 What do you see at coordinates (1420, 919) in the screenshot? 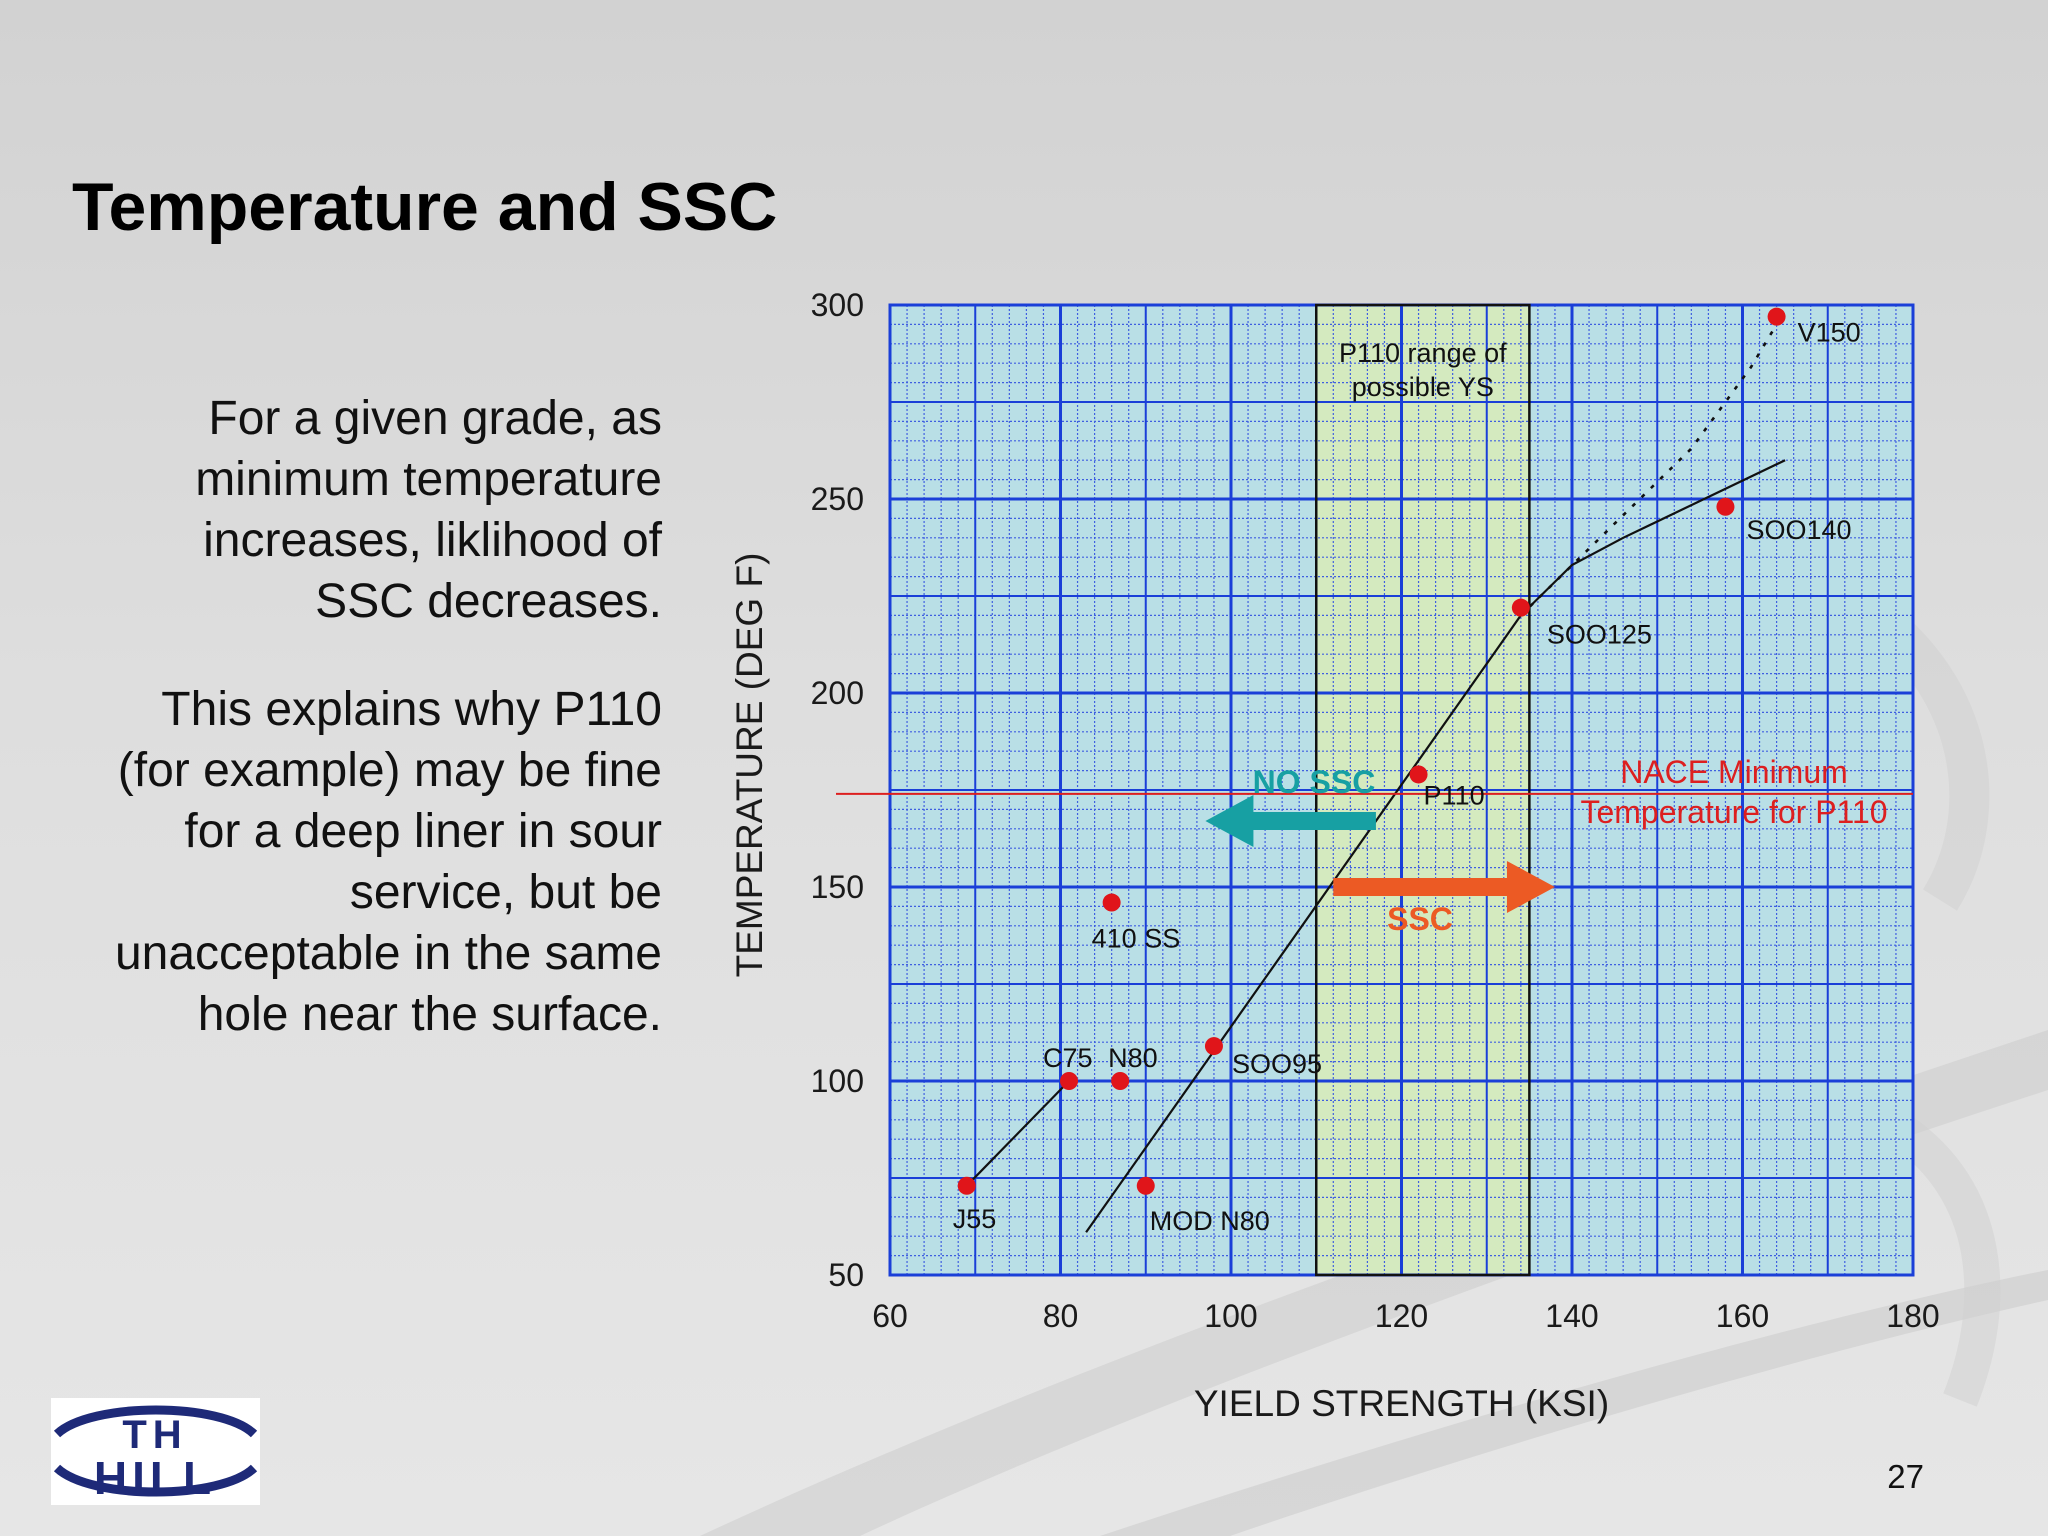
I see `ssc-label: SSC` at bounding box center [1420, 919].